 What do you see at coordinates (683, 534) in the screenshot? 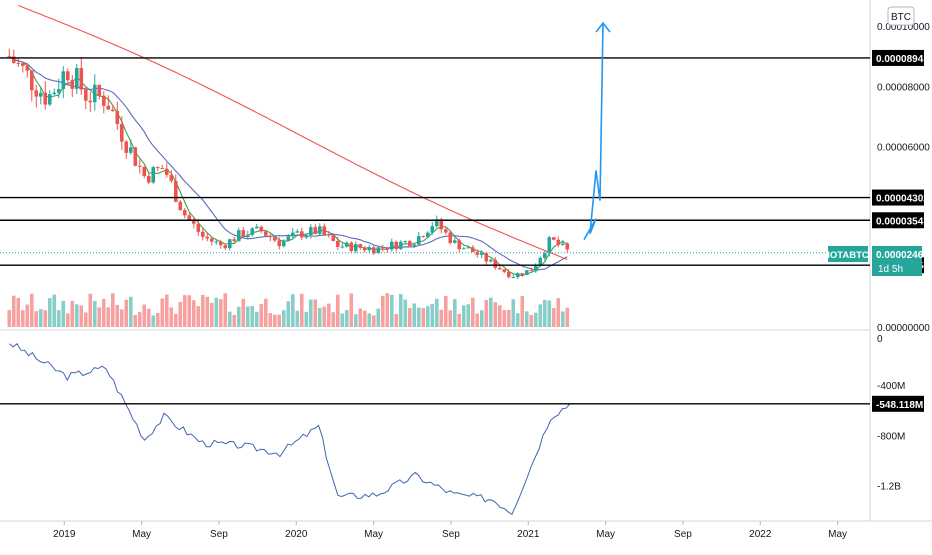
I see `time-tick-label: Sep` at bounding box center [683, 534].